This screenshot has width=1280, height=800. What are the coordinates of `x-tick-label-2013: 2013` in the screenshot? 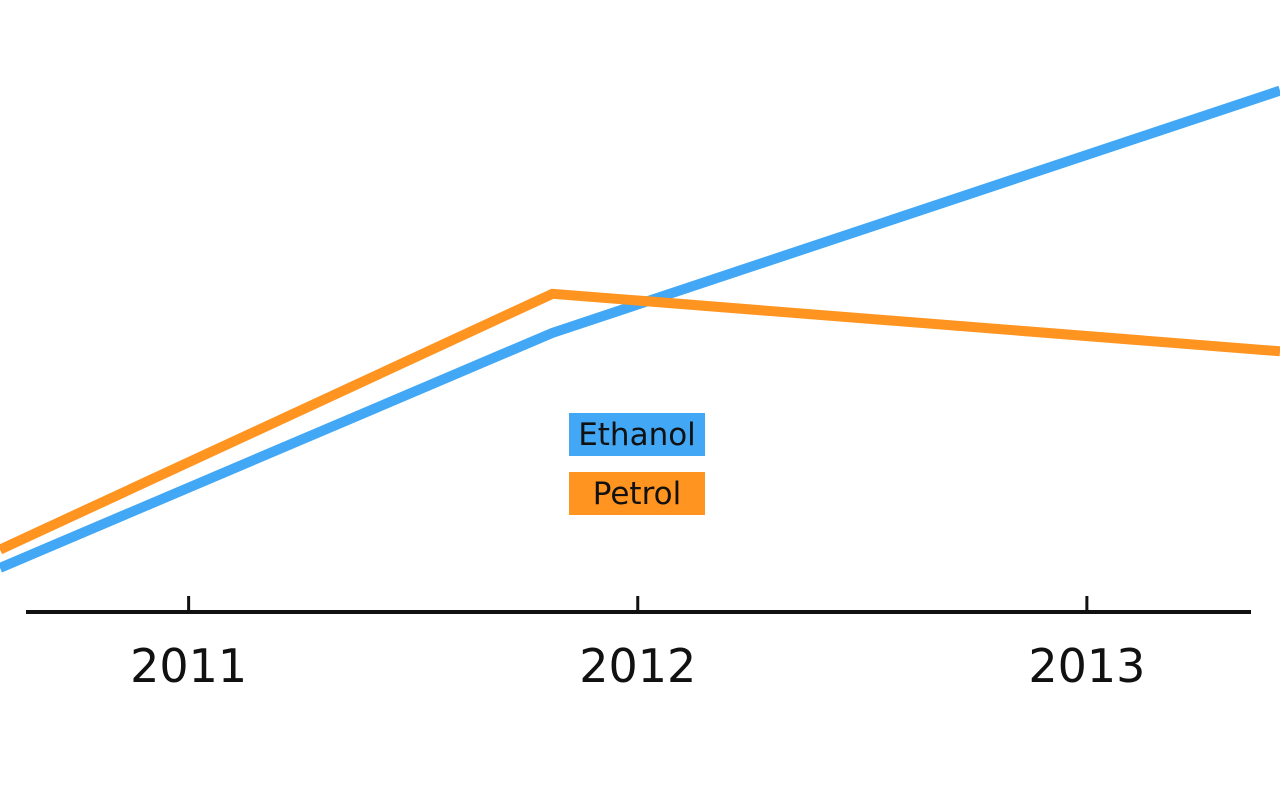 It's located at (1086, 666).